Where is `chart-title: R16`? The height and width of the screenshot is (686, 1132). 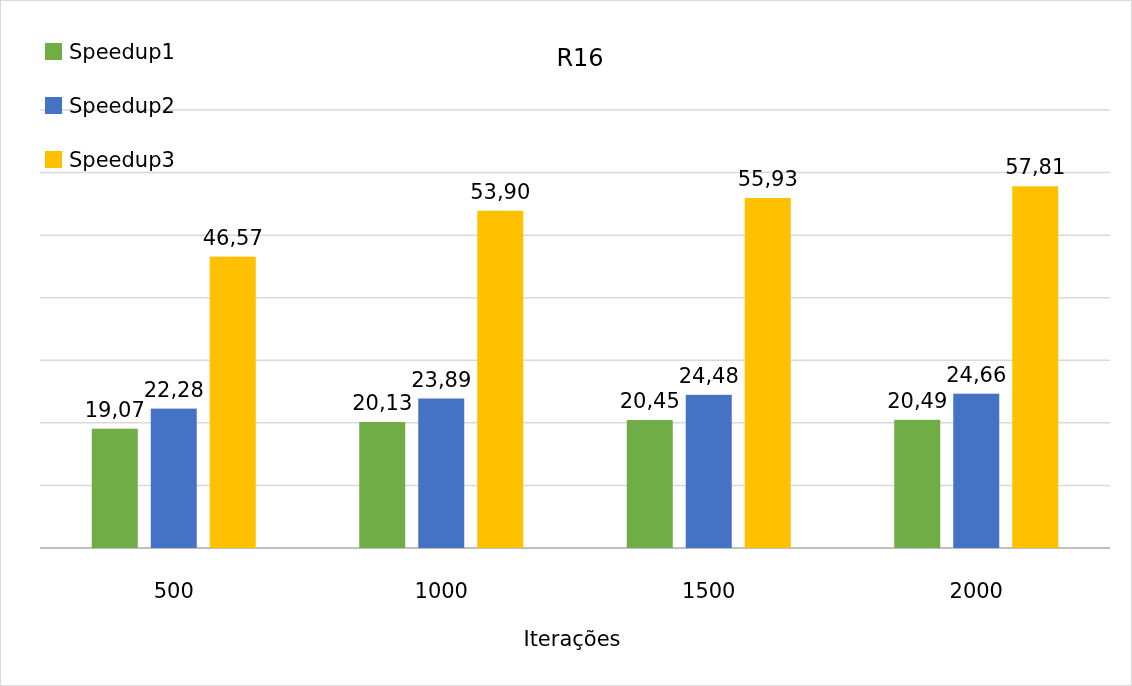 chart-title: R16 is located at coordinates (580, 58).